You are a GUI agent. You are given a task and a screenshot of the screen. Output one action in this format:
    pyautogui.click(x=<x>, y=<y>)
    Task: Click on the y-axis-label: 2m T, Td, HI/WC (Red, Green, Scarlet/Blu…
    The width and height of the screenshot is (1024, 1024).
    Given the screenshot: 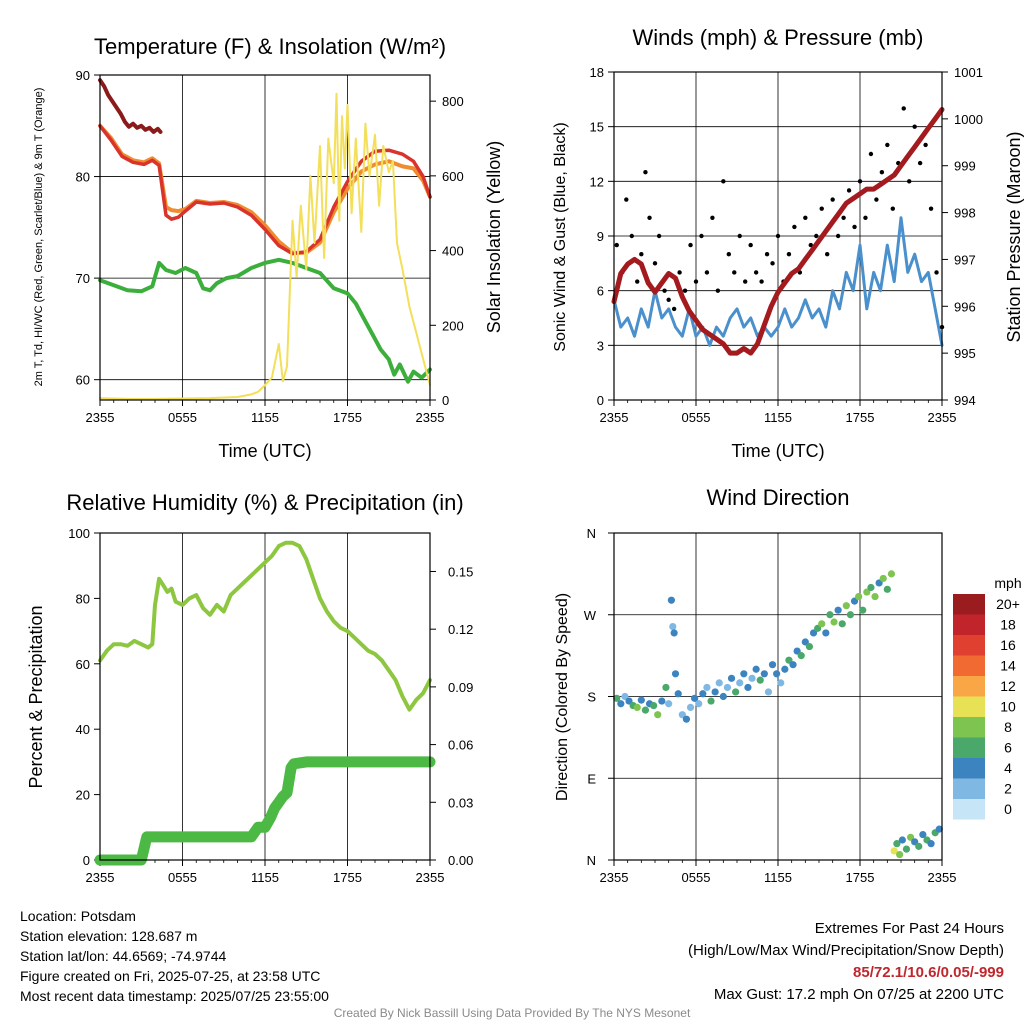 What is the action you would take?
    pyautogui.click(x=39, y=237)
    